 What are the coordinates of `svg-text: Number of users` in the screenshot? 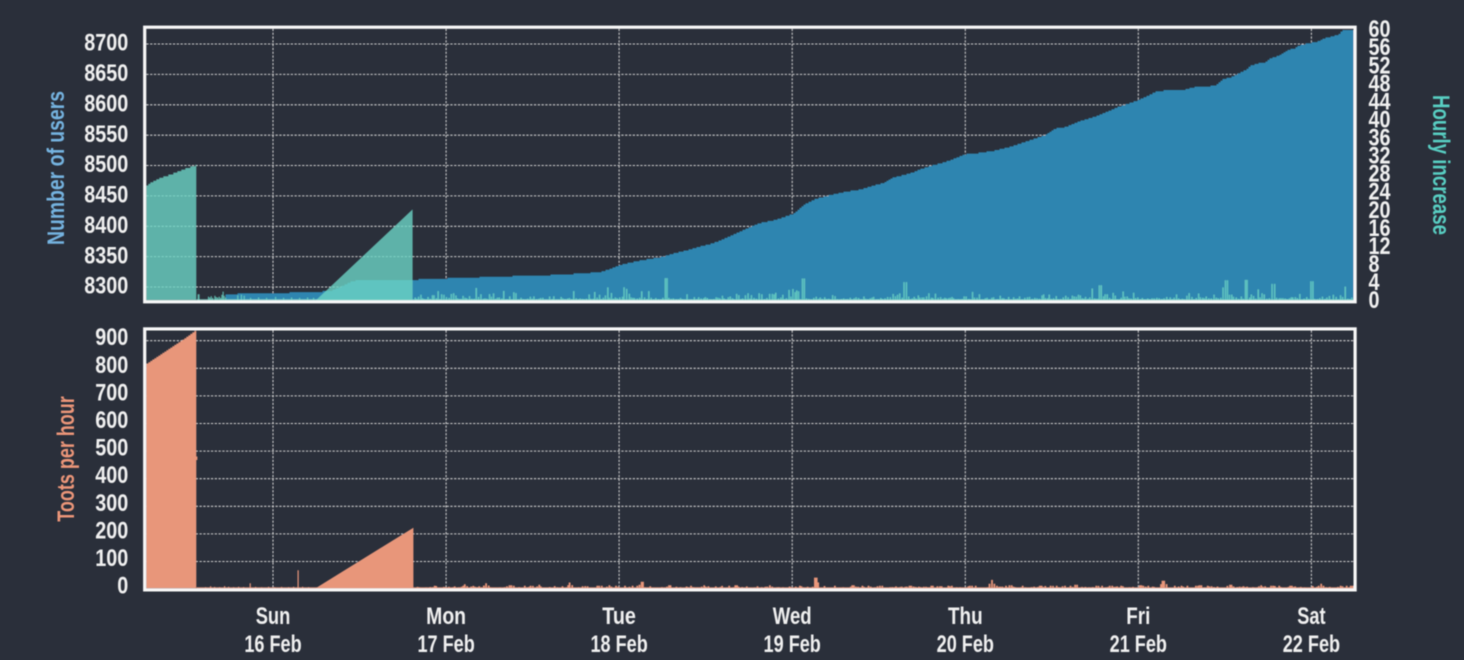 It's located at (56, 168).